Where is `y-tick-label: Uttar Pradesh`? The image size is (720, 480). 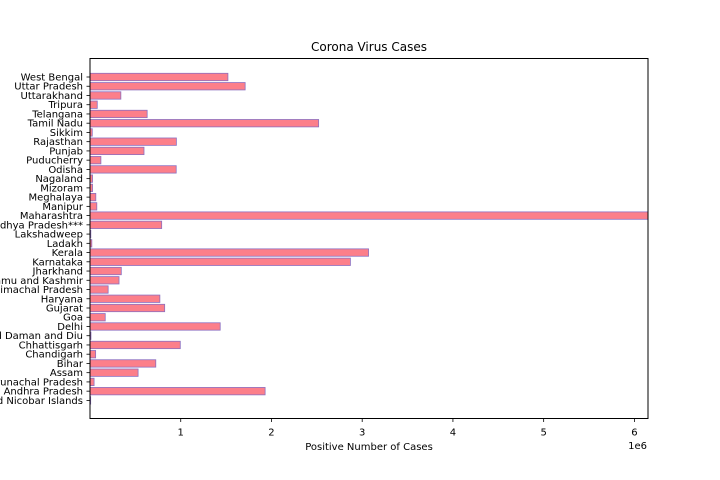 y-tick-label: Uttar Pradesh is located at coordinates (48, 87).